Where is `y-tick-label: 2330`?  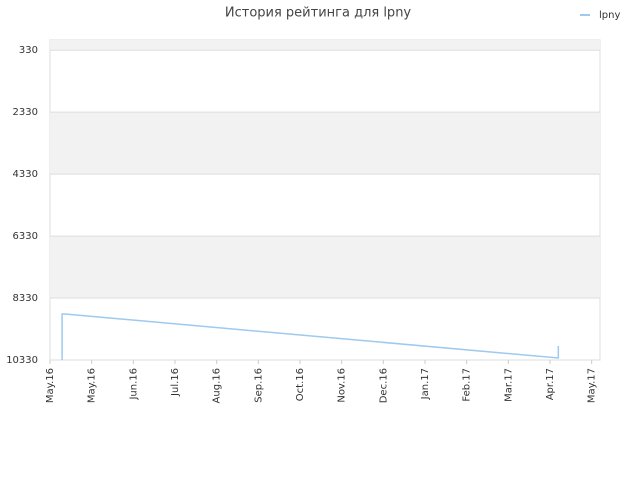
y-tick-label: 2330 is located at coordinates (25, 112).